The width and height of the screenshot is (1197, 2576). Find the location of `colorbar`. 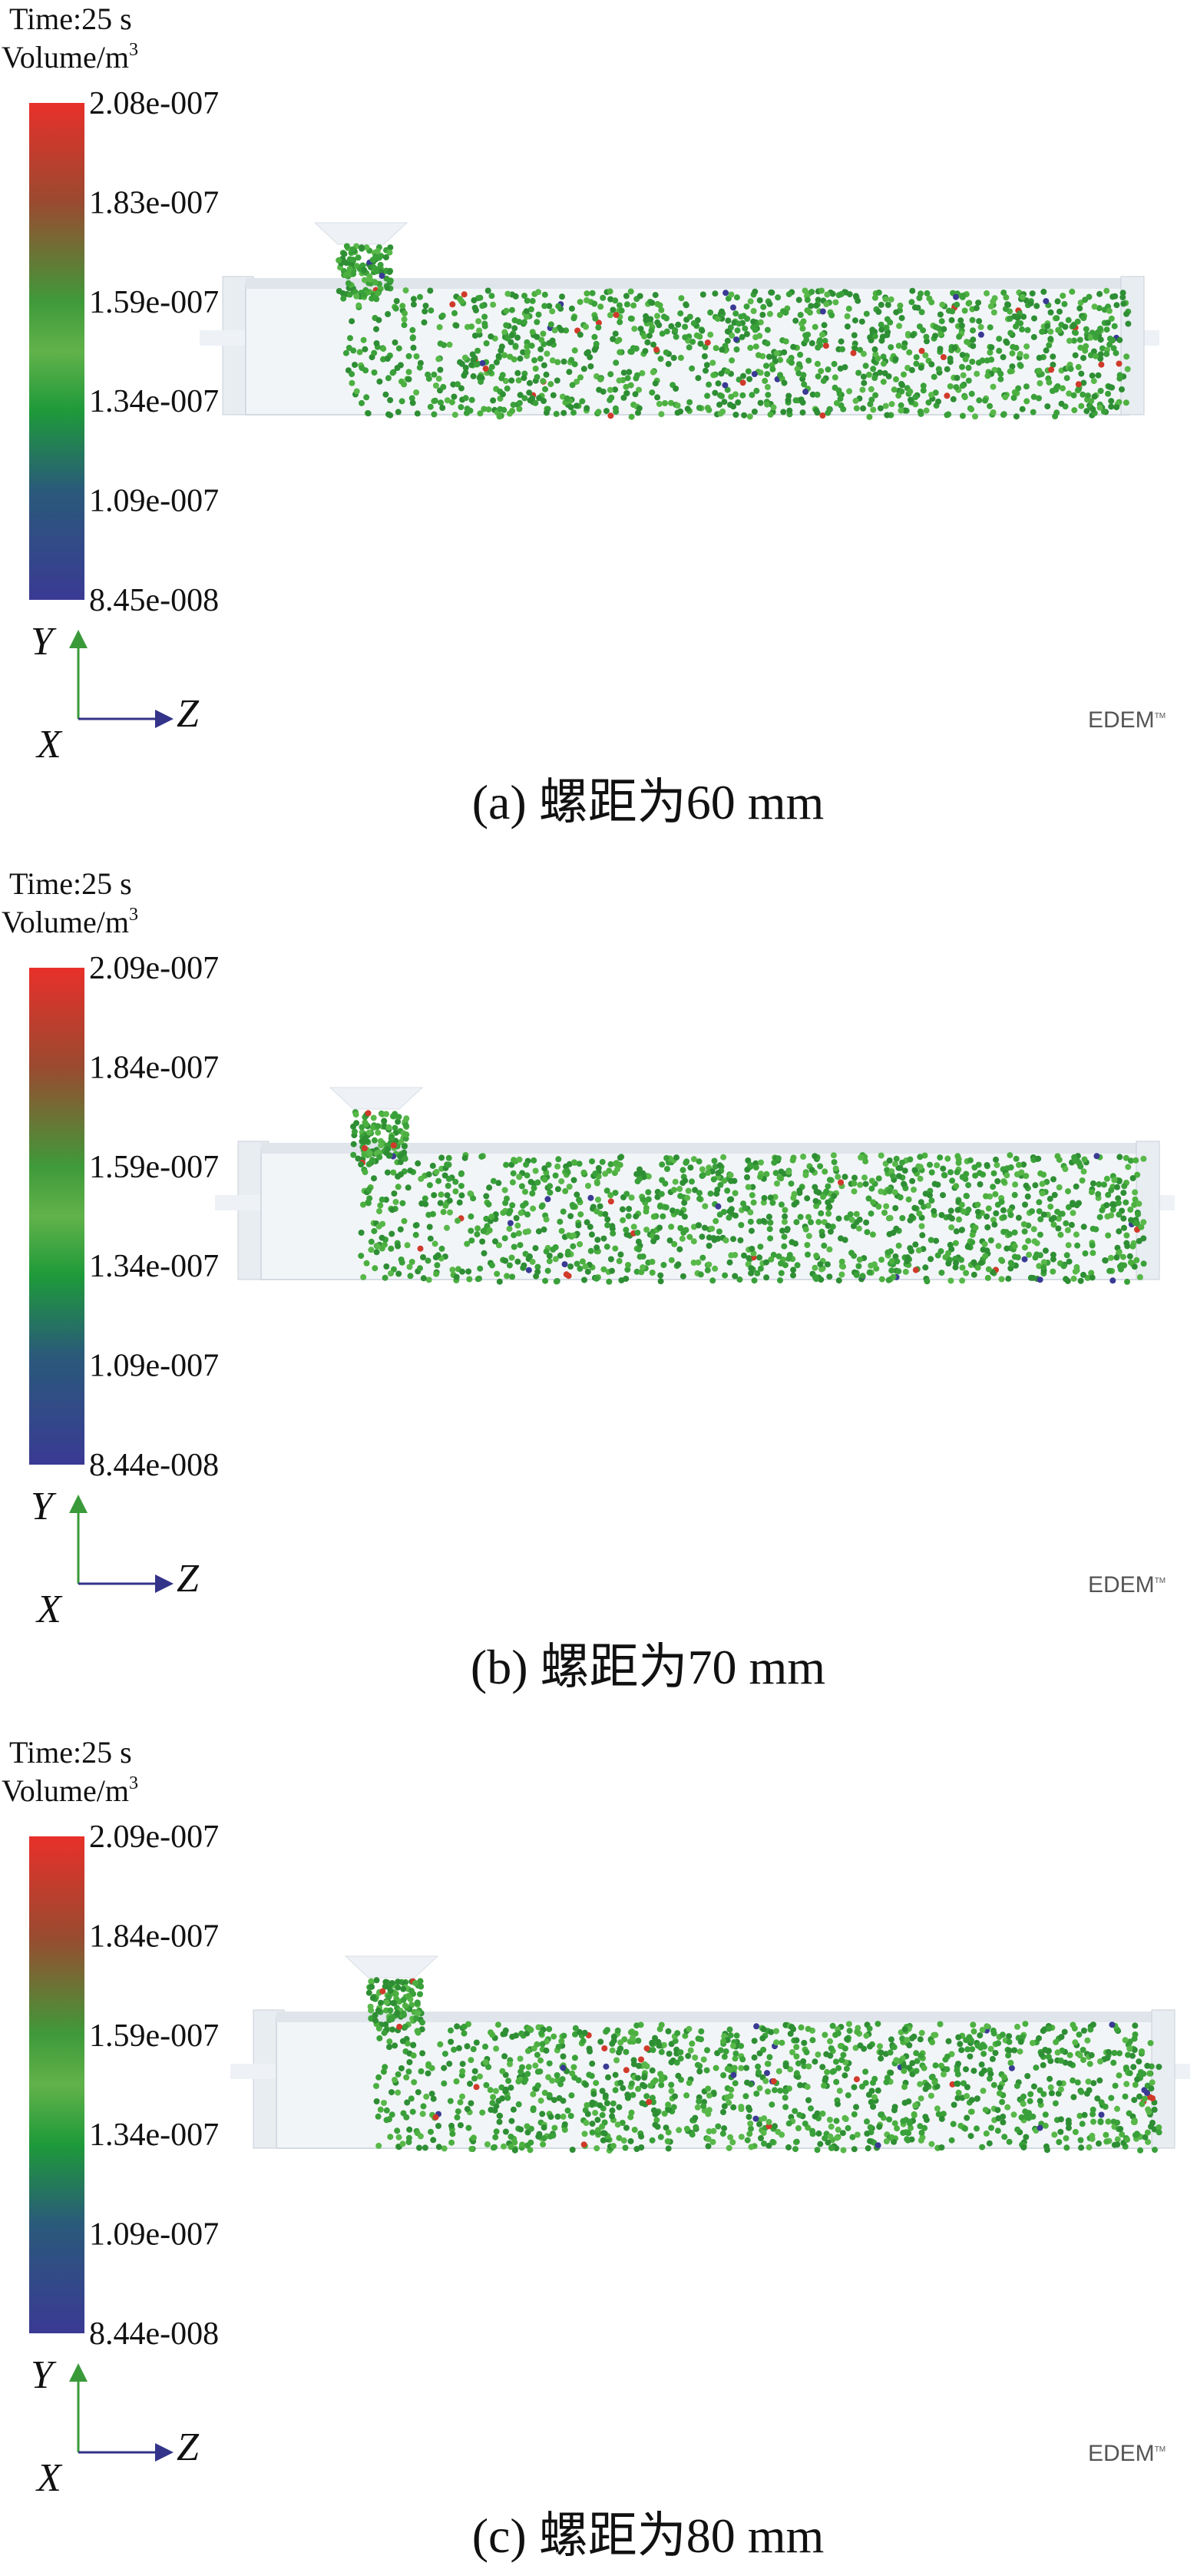

colorbar is located at coordinates (56, 1216).